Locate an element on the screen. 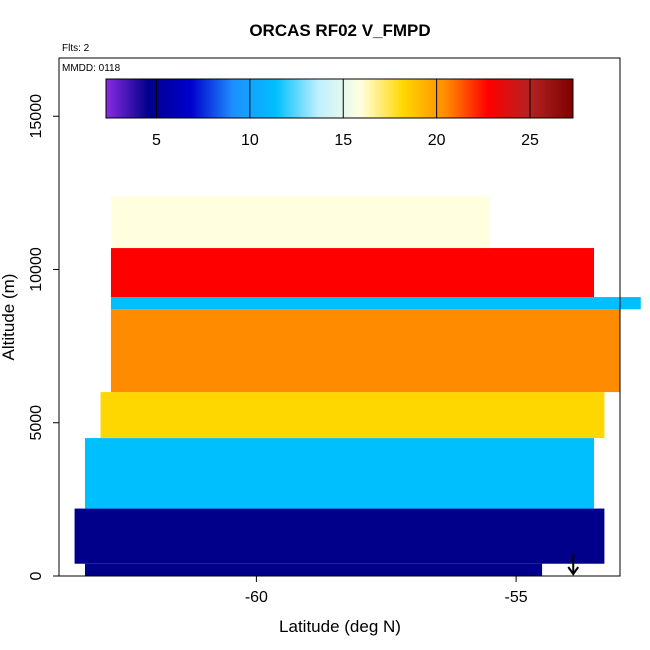 This screenshot has height=650, width=650. colorbar-tick-label-0: 5 is located at coordinates (156, 140).